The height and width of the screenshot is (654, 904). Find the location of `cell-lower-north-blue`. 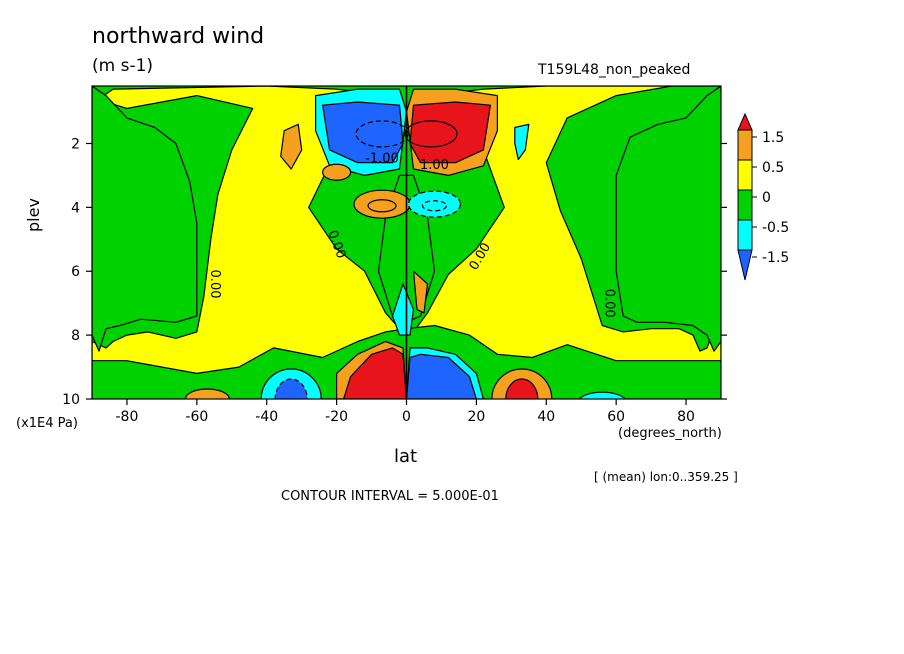

cell-lower-north-blue is located at coordinates (441, 376).